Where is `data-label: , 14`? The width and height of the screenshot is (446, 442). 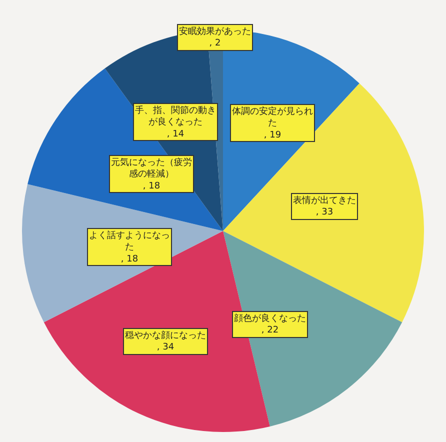 data-label: , 14 is located at coordinates (175, 134).